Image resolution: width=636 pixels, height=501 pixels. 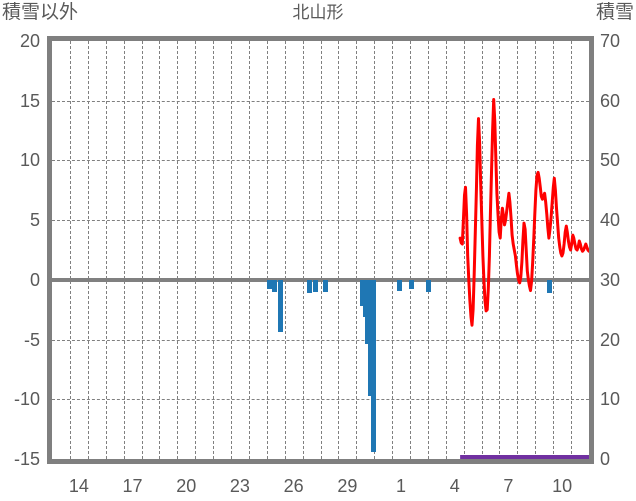 I want to click on y-axis-tick-label-left: 10, so click(x=29, y=160).